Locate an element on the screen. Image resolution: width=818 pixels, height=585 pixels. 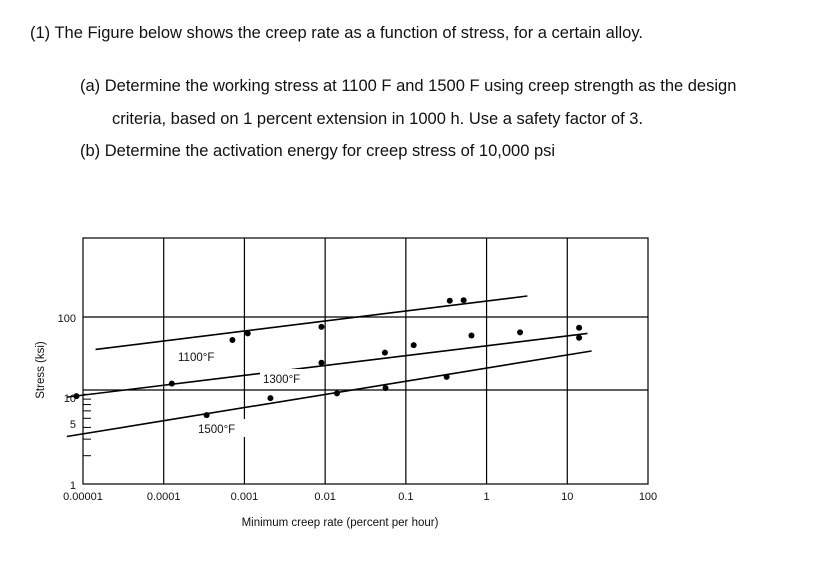
x-tick-label: 1 is located at coordinates (487, 497).